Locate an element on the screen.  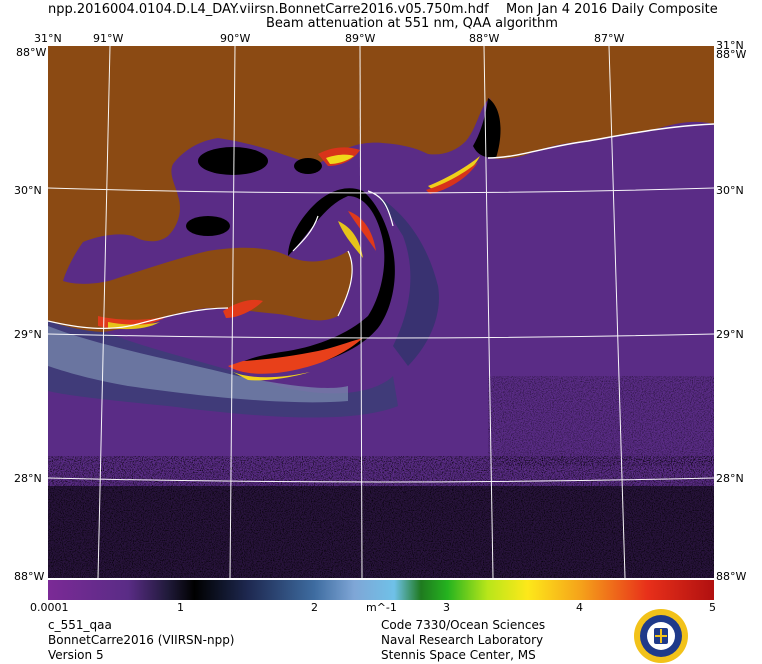
mobile-bay is located at coordinates (487, 128).